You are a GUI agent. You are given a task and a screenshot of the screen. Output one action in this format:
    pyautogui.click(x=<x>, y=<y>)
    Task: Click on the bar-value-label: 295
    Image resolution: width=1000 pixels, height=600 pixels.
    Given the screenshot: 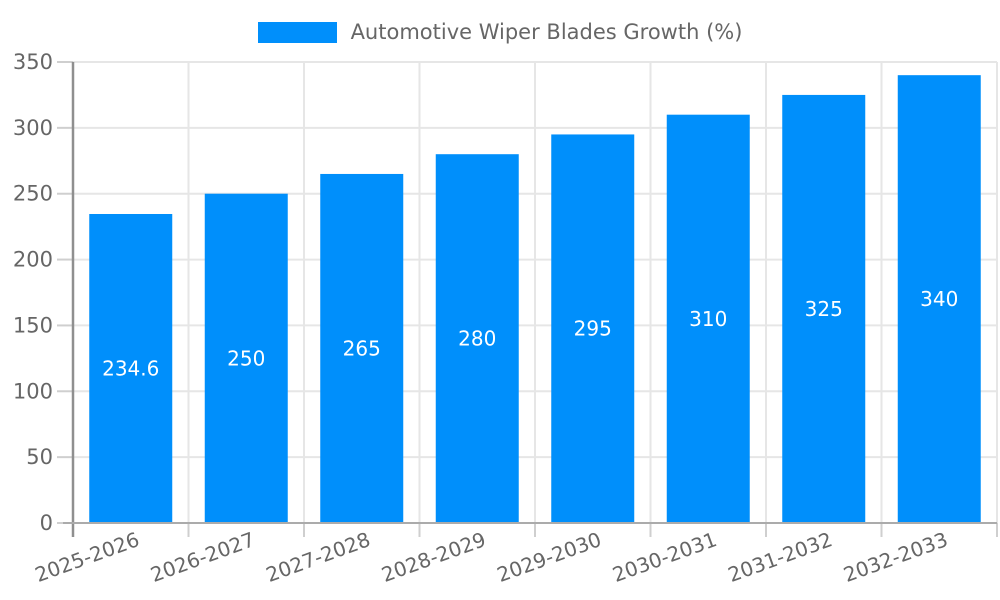 What is the action you would take?
    pyautogui.click(x=593, y=329)
    